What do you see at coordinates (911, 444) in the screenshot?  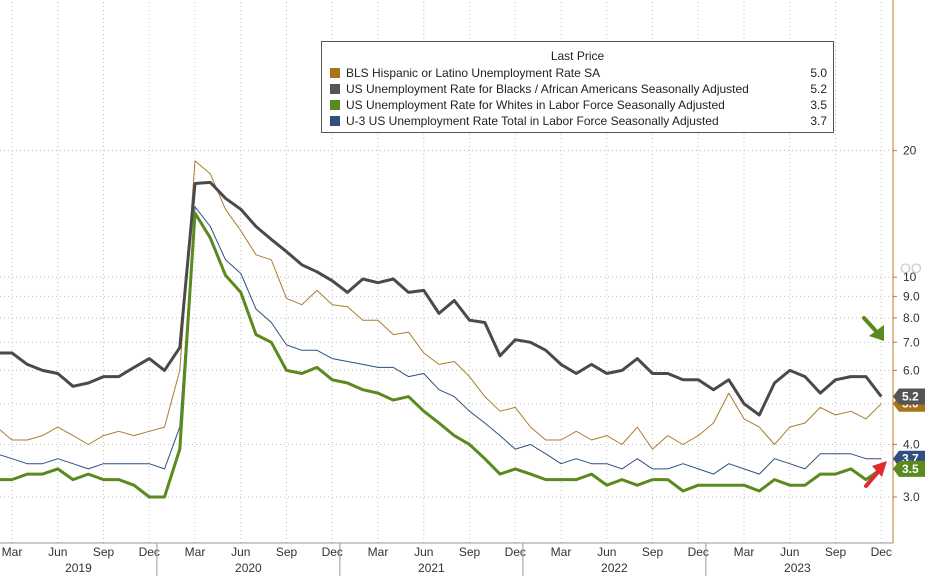 I see `y-tick-label: 4.0` at bounding box center [911, 444].